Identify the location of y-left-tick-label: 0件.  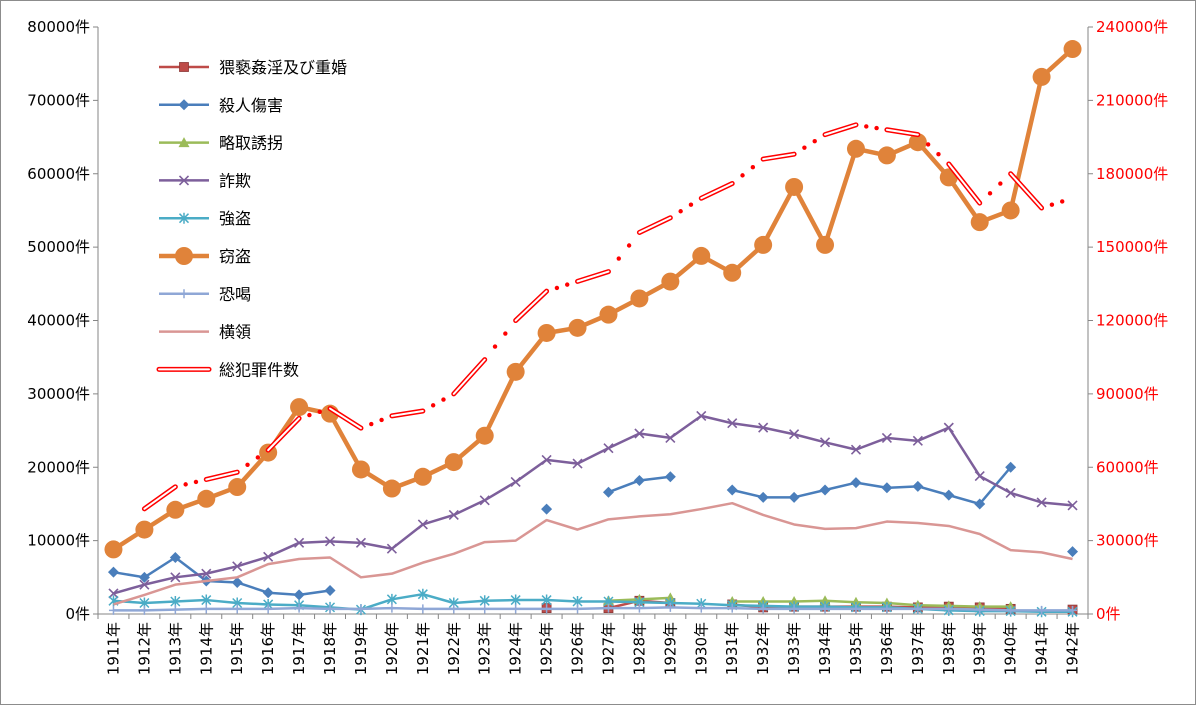
(77, 614).